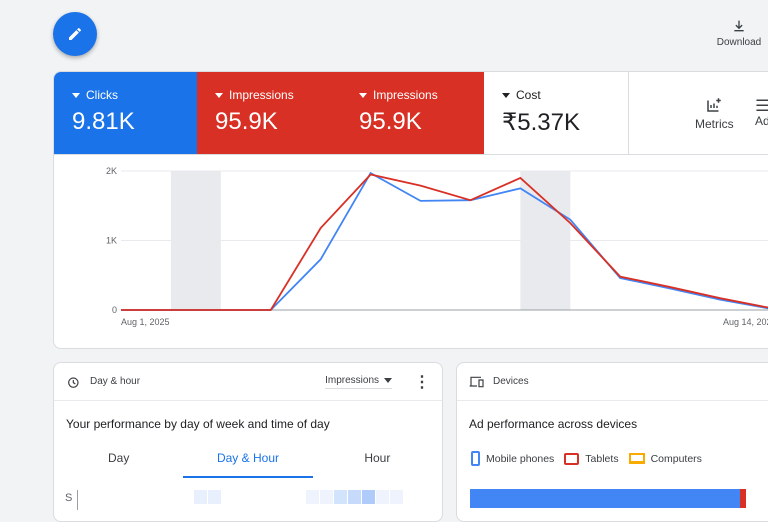 This screenshot has height=522, width=768. What do you see at coordinates (111, 171) in the screenshot?
I see `y-tick-label: 2K` at bounding box center [111, 171].